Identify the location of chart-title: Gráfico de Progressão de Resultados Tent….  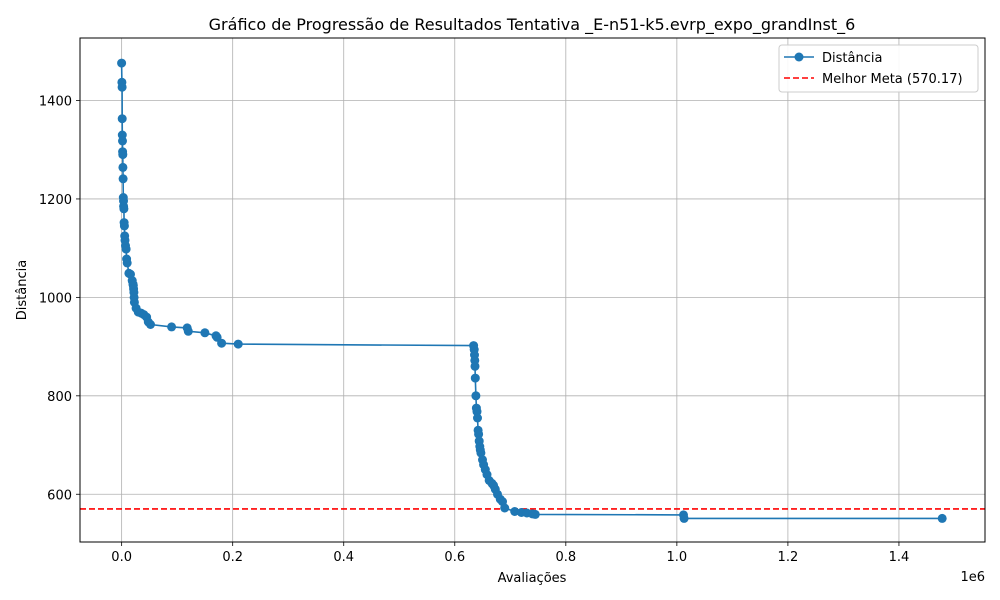
(532, 25).